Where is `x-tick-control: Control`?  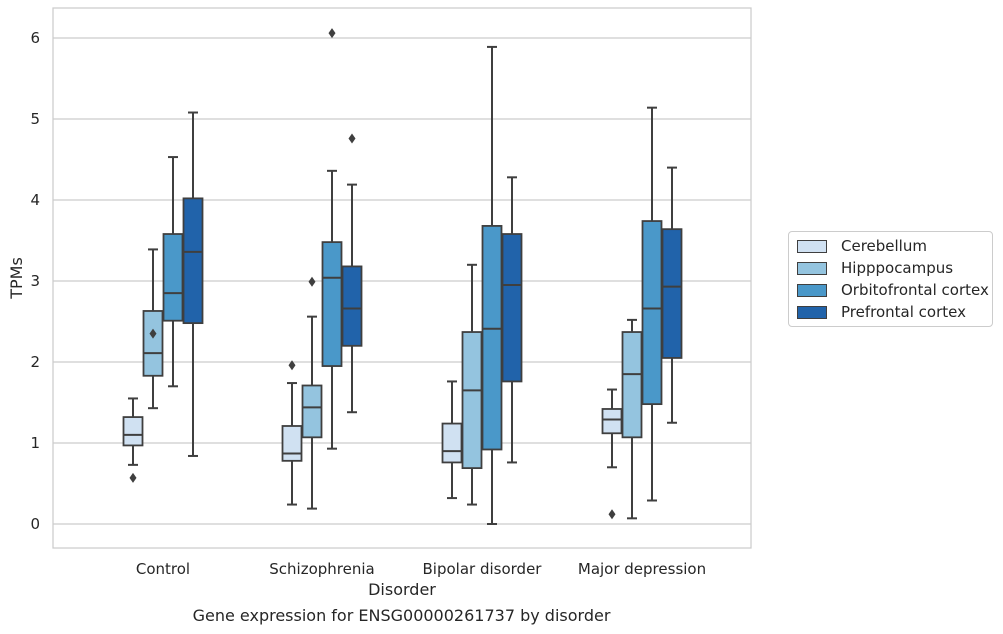 x-tick-control: Control is located at coordinates (163, 569).